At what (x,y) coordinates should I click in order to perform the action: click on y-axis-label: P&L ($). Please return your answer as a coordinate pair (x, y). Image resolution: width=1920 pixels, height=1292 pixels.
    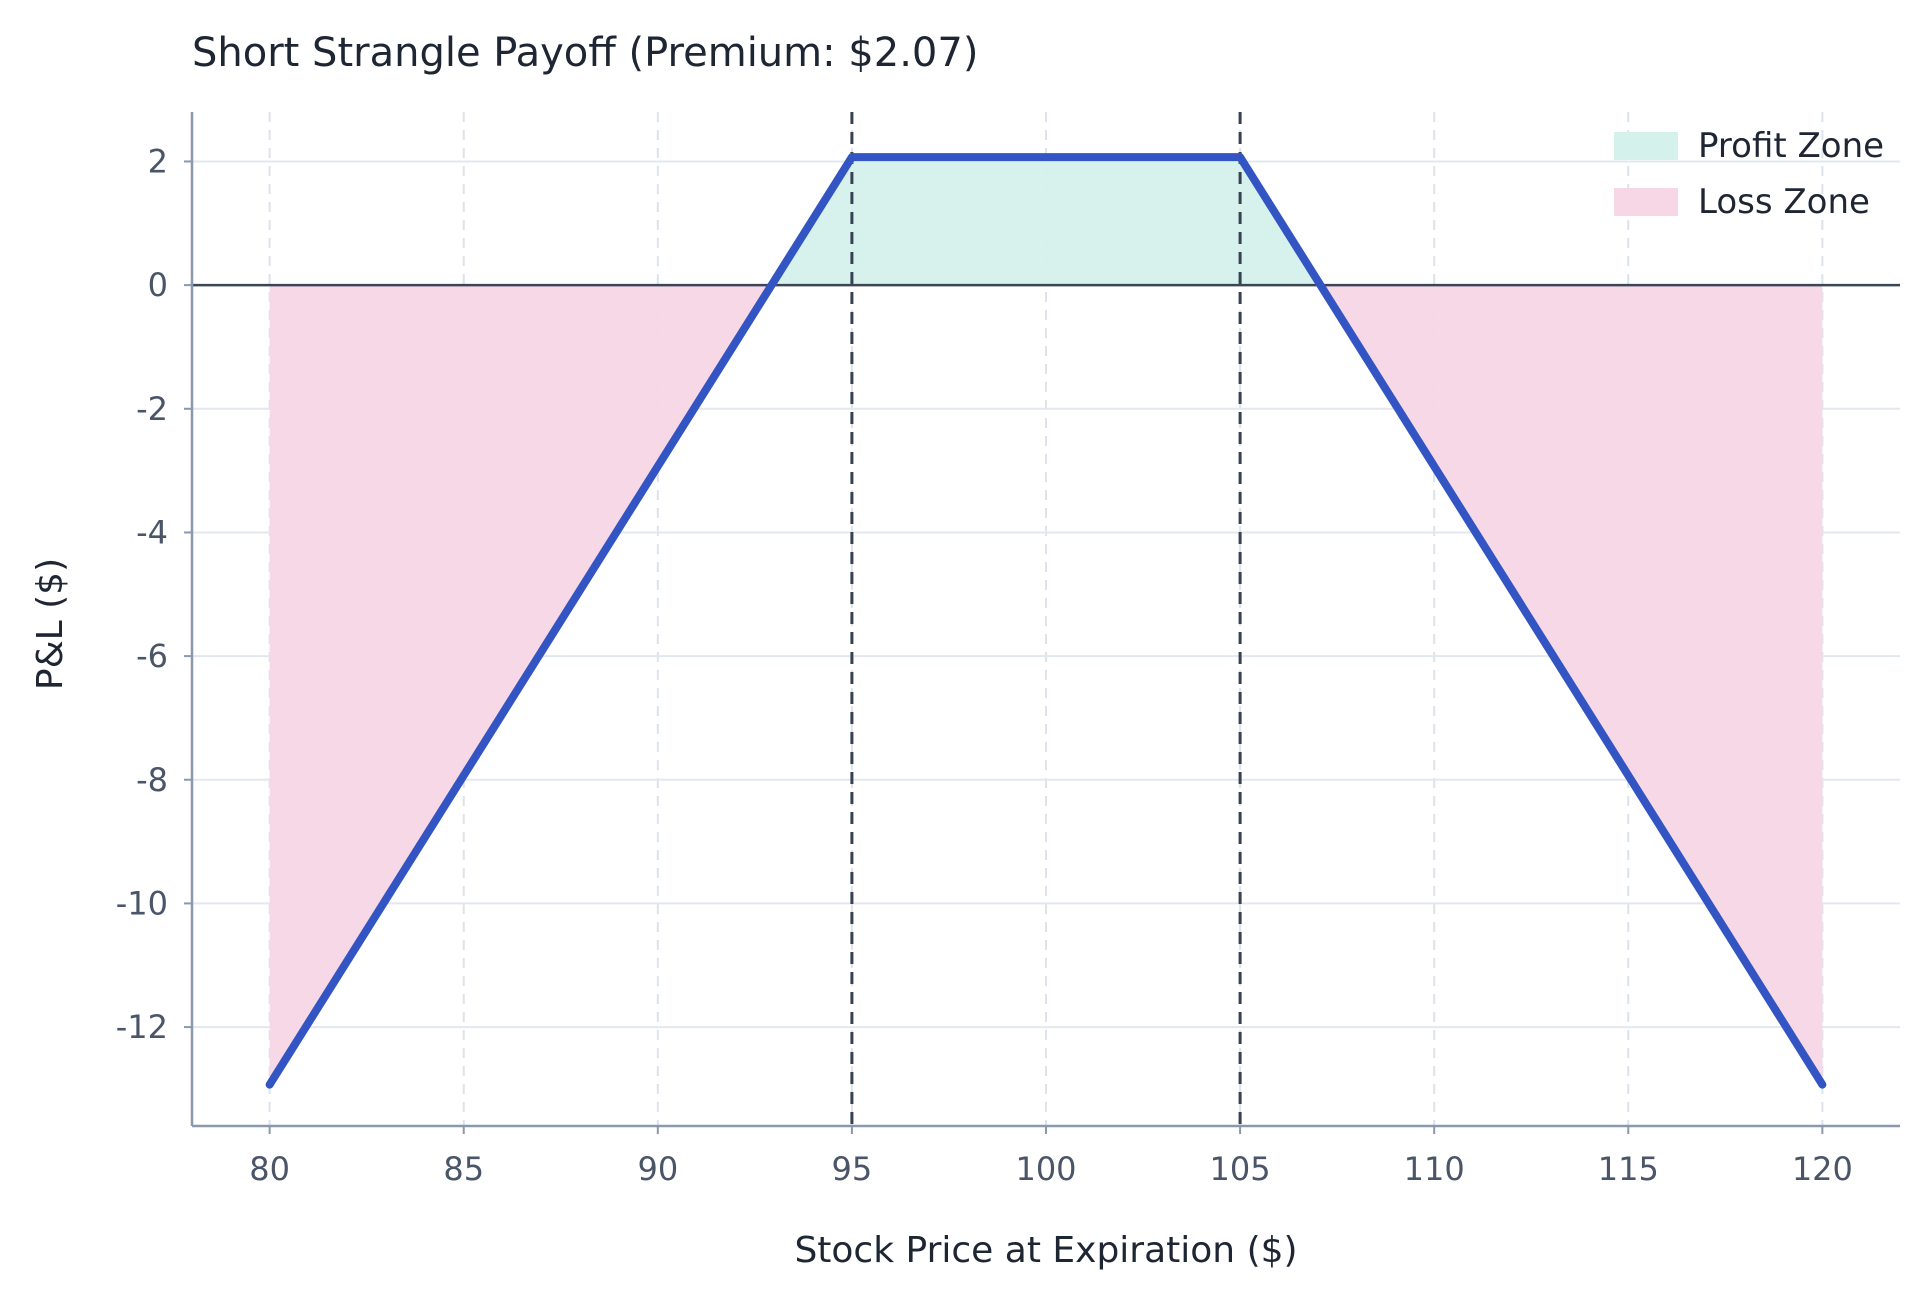
    Looking at the image, I should click on (50, 624).